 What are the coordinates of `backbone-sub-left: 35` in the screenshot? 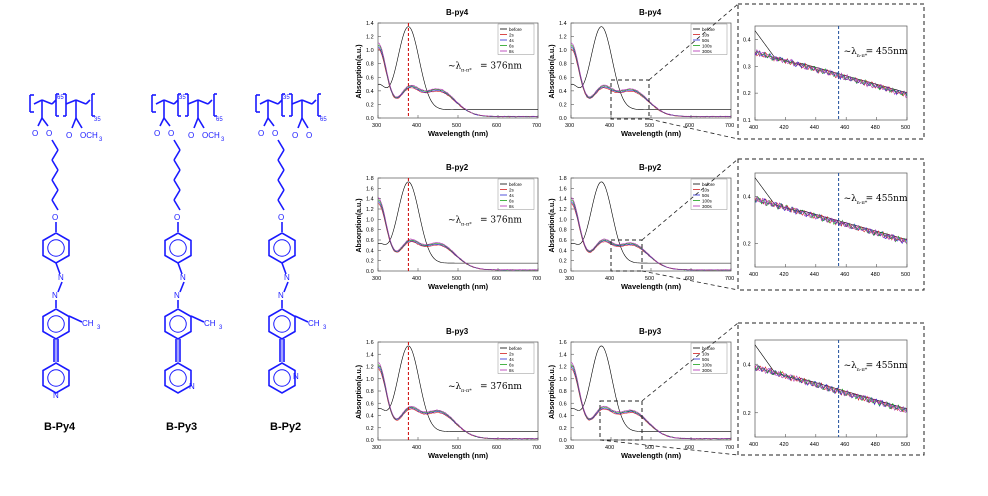 It's located at (286, 98).